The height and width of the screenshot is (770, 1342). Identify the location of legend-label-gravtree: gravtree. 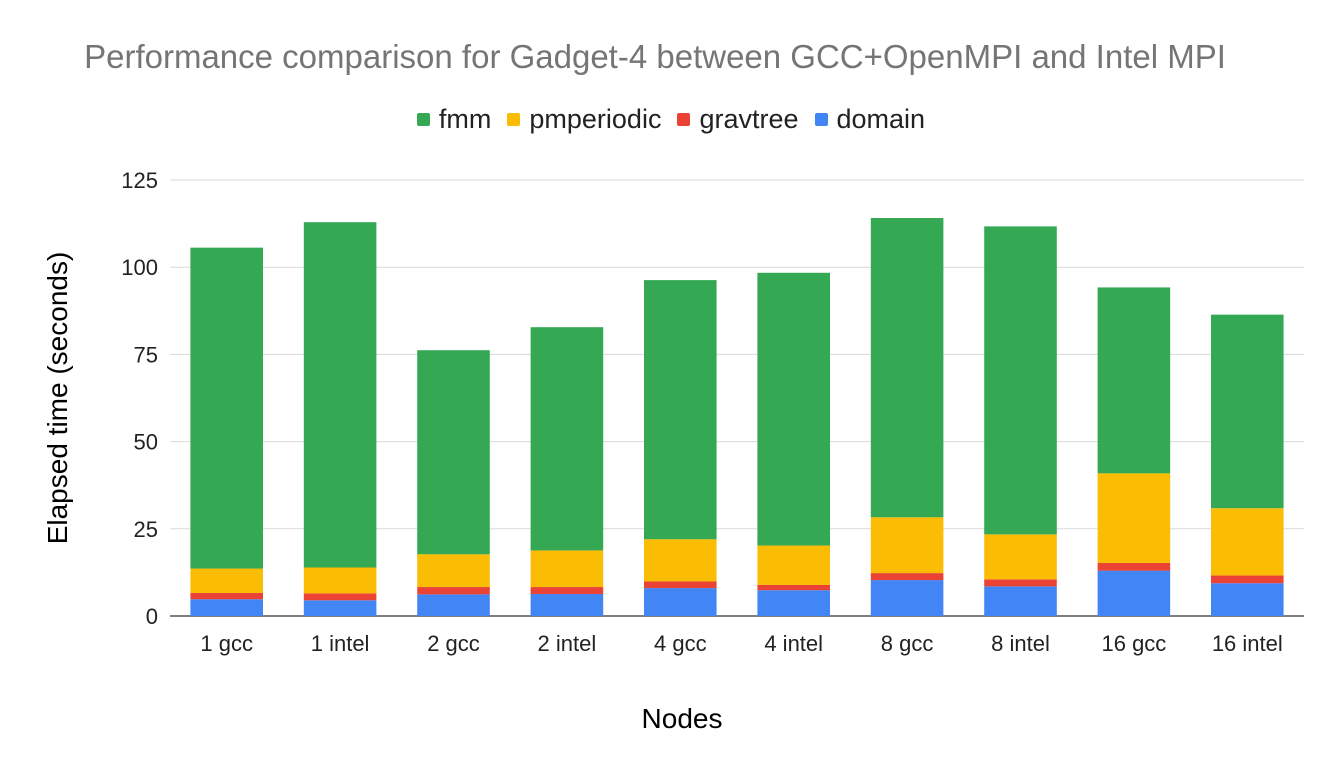
(749, 119).